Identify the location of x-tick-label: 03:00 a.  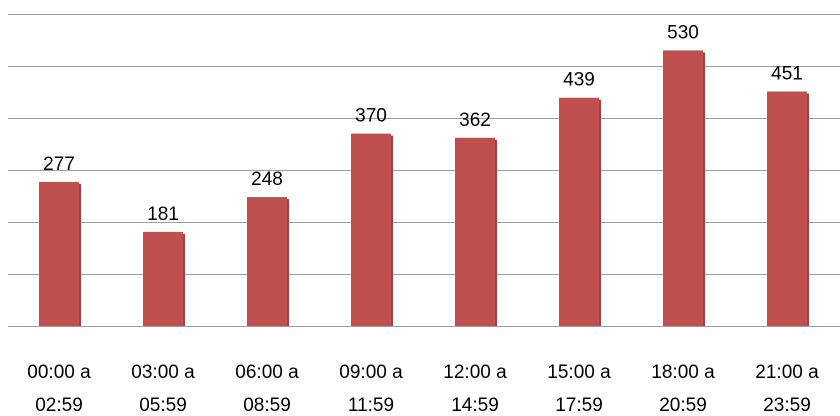
(163, 372).